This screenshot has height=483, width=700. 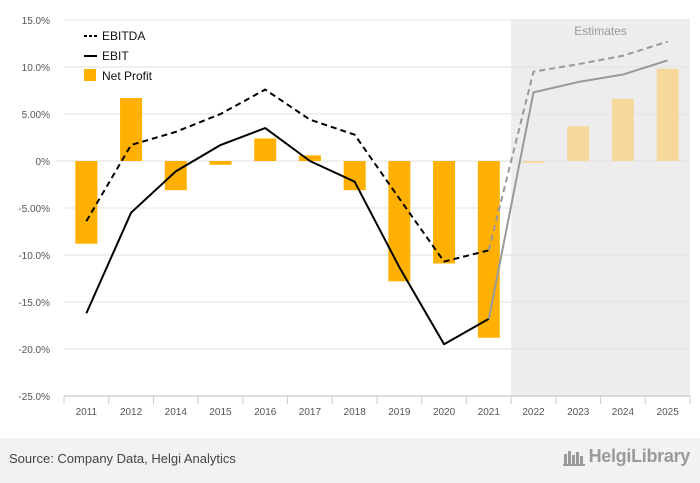 I want to click on ebitda-line-estimate, so click(x=577, y=145).